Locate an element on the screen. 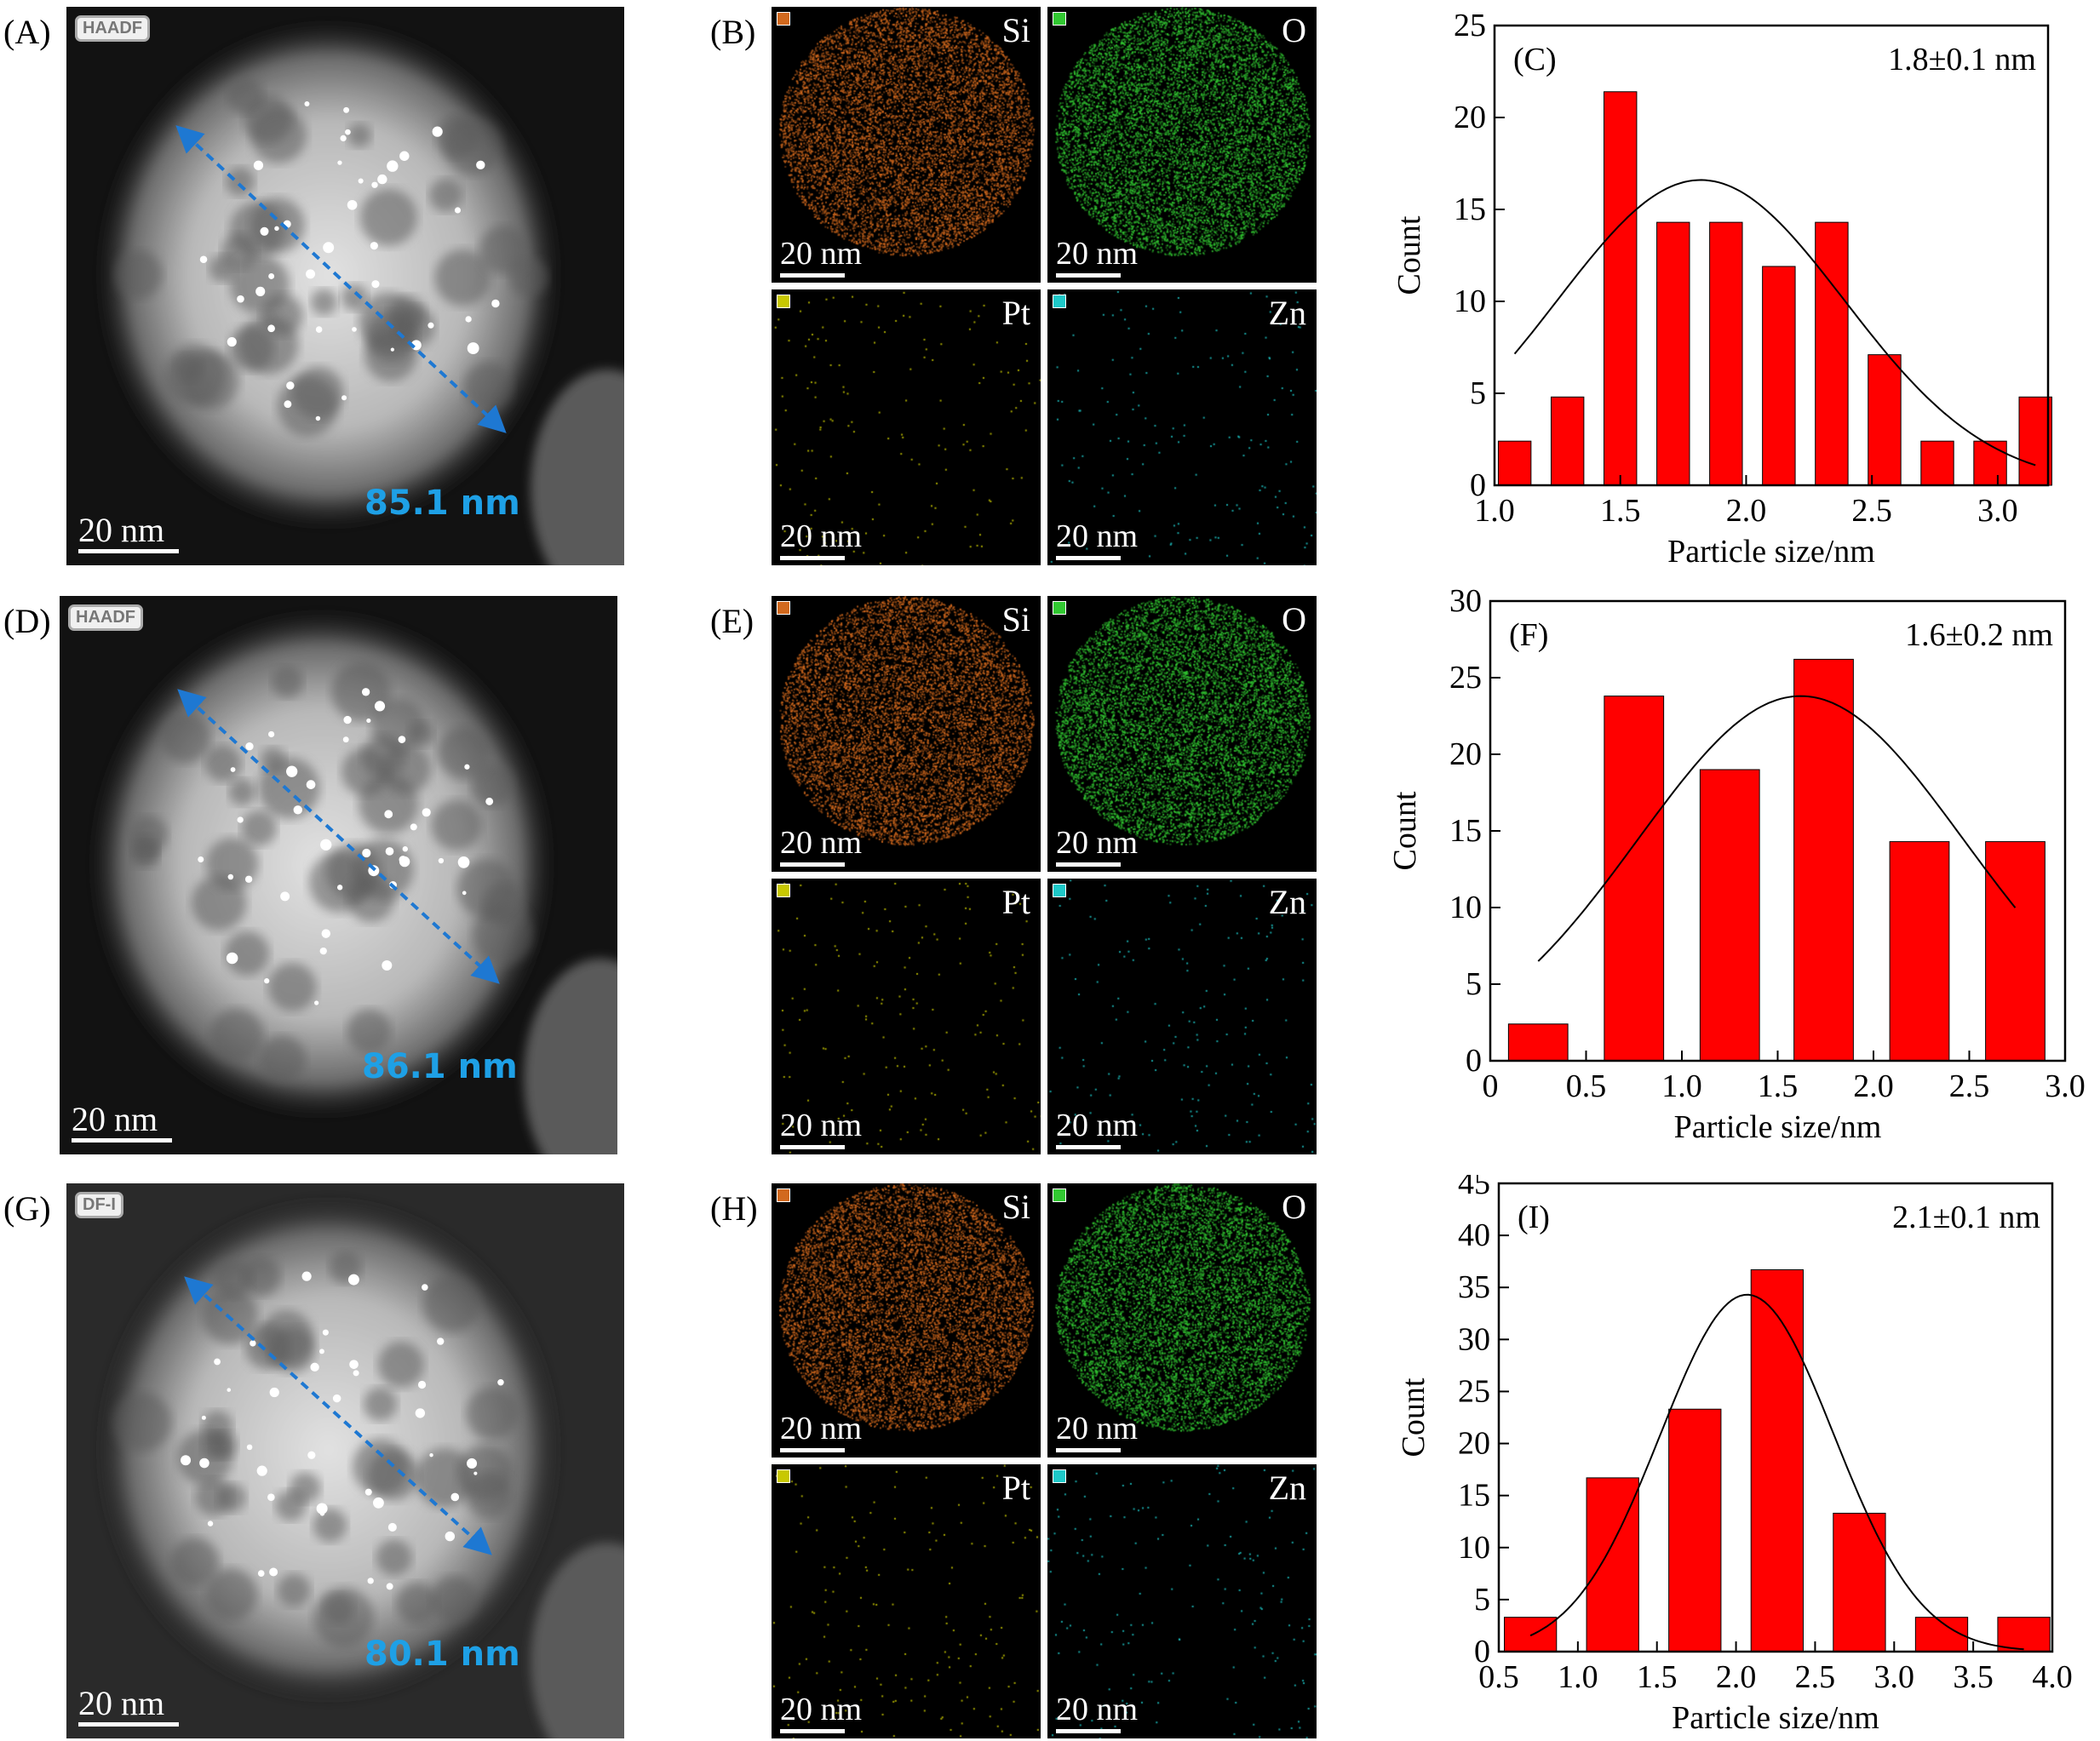 Image resolution: width=2100 pixels, height=1741 pixels. gaussian-fit-curve is located at coordinates (1777, 828).